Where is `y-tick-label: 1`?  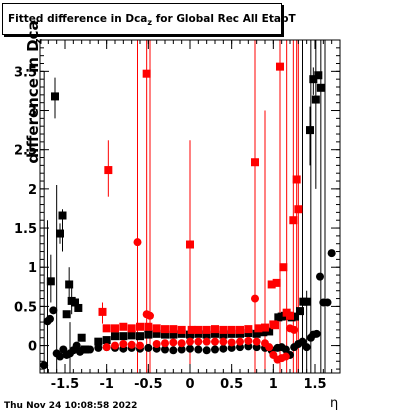
y-tick-label: 1 is located at coordinates (32, 268).